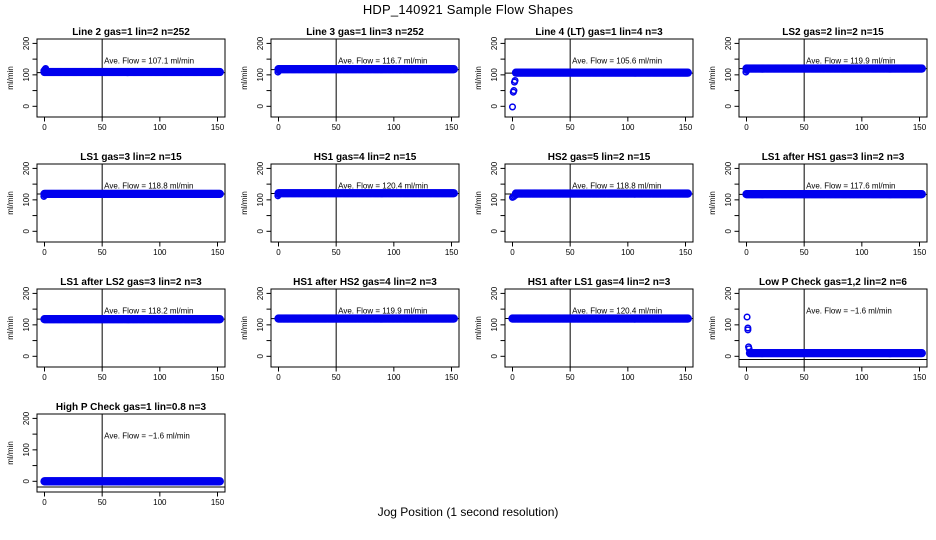 This screenshot has height=540, width=936. Describe the element at coordinates (148, 311) in the screenshot. I see `average-flow-annotation: Ave. Flow = 118.2 ml/min` at that location.